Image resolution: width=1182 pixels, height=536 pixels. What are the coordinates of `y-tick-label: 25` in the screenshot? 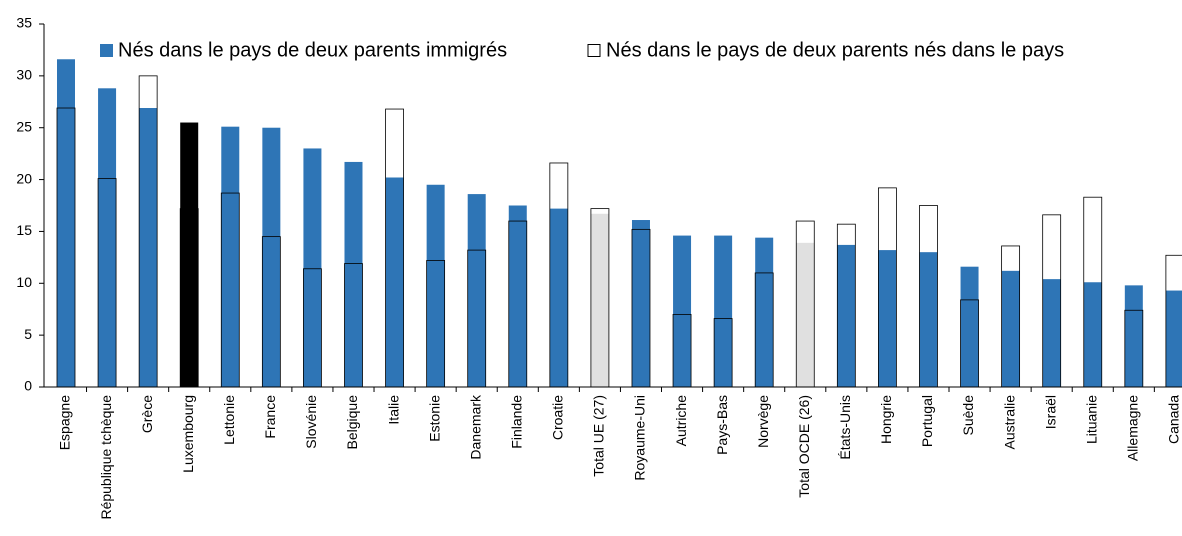 It's located at (24, 126).